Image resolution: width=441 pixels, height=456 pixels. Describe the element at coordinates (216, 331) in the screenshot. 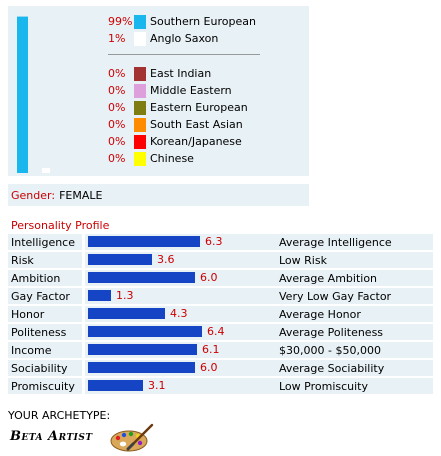

I see `trait-value: 6.4` at that location.